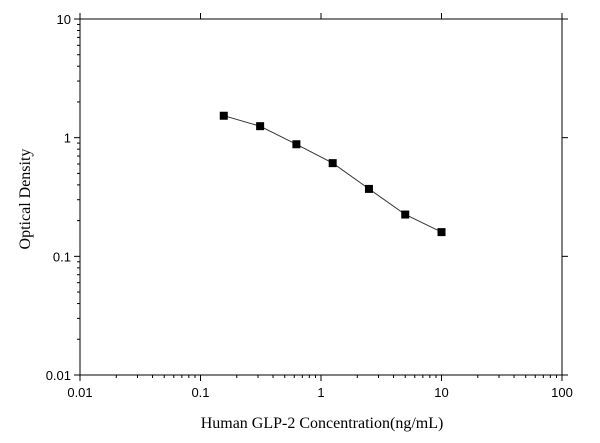 Image resolution: width=600 pixels, height=443 pixels. What do you see at coordinates (562, 392) in the screenshot?
I see `x-tick-label: 100` at bounding box center [562, 392].